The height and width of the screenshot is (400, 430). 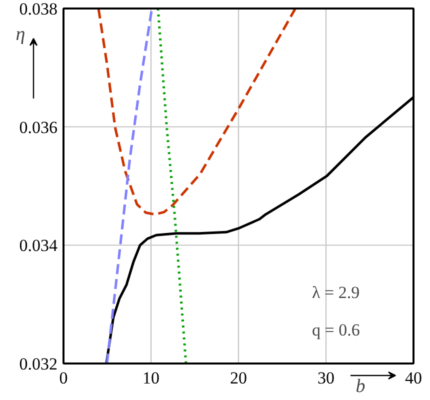 I want to click on x-tick-label: 10, so click(x=151, y=378).